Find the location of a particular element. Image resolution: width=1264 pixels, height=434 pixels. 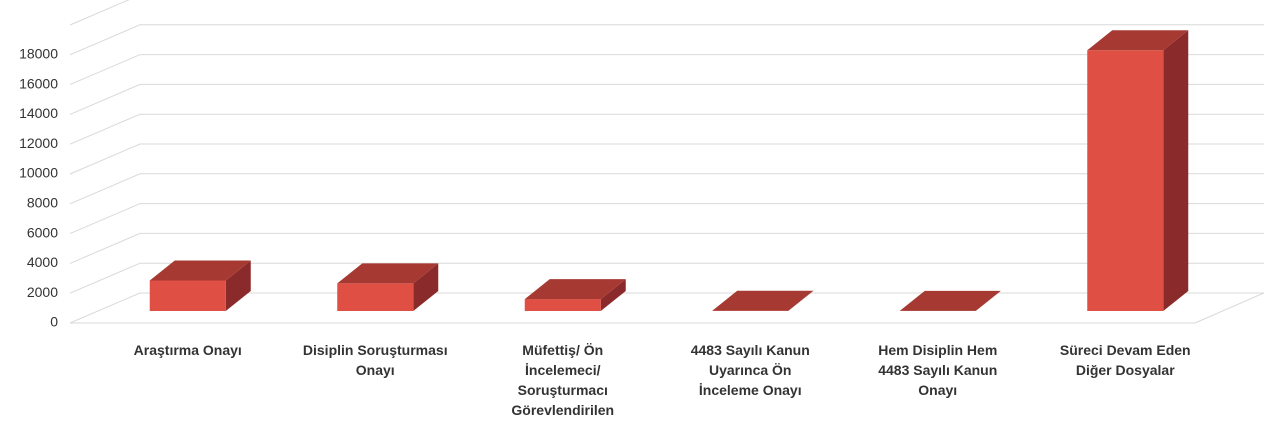

y-tick-label: 16000 is located at coordinates (38, 83).